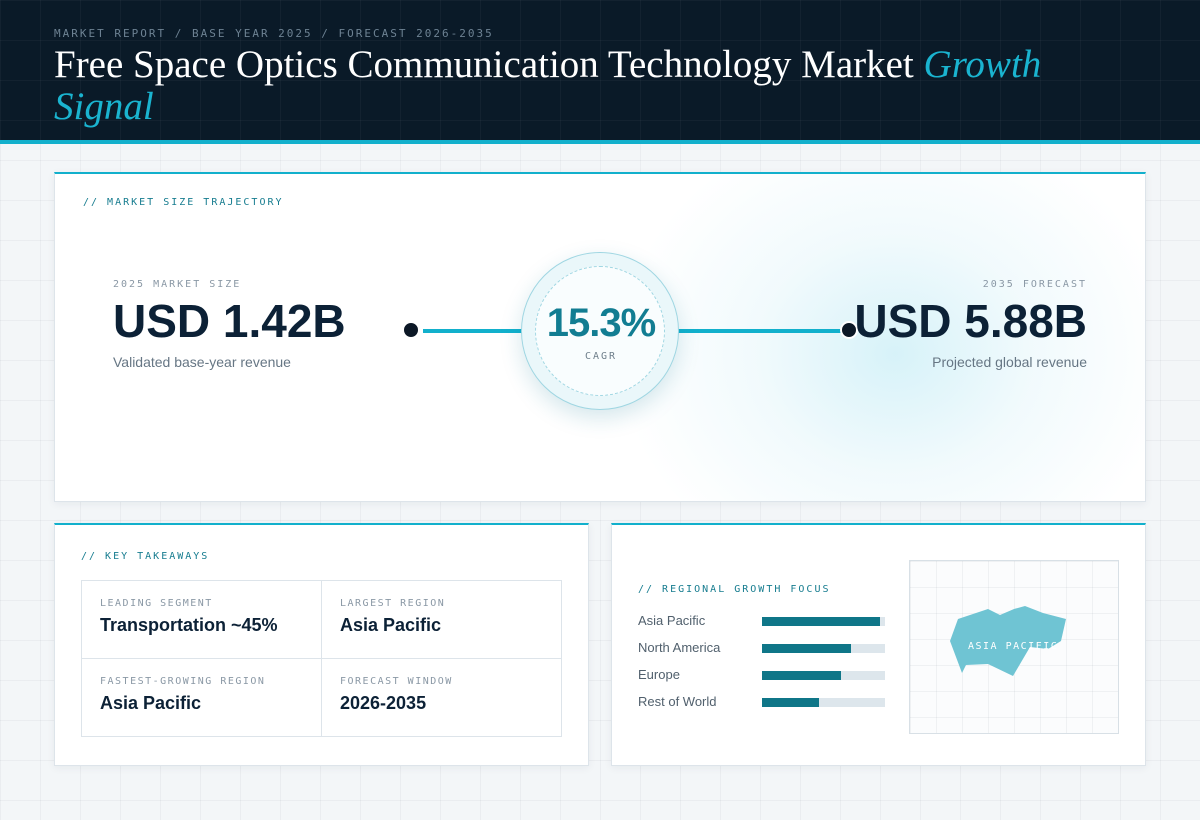 The height and width of the screenshot is (820, 1200). Describe the element at coordinates (189, 625) in the screenshot. I see `takeaway-value: Transportation ~45%` at that location.